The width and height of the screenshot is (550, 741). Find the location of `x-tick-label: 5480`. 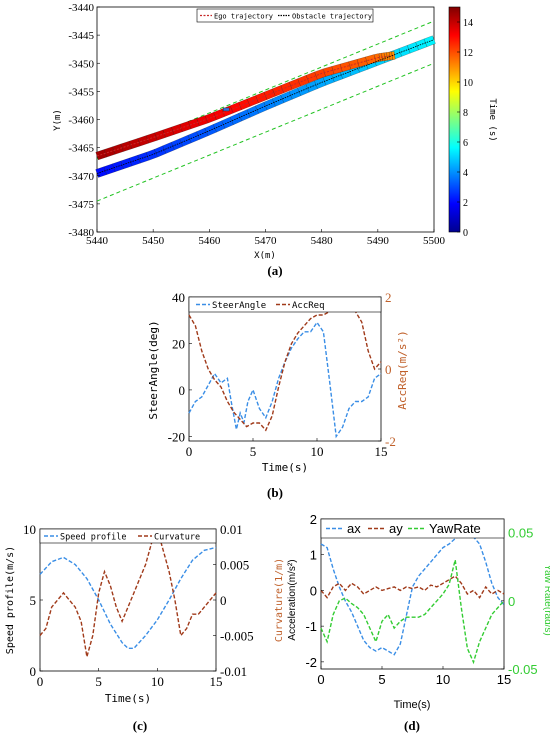

x-tick-label: 5480 is located at coordinates (322, 241).